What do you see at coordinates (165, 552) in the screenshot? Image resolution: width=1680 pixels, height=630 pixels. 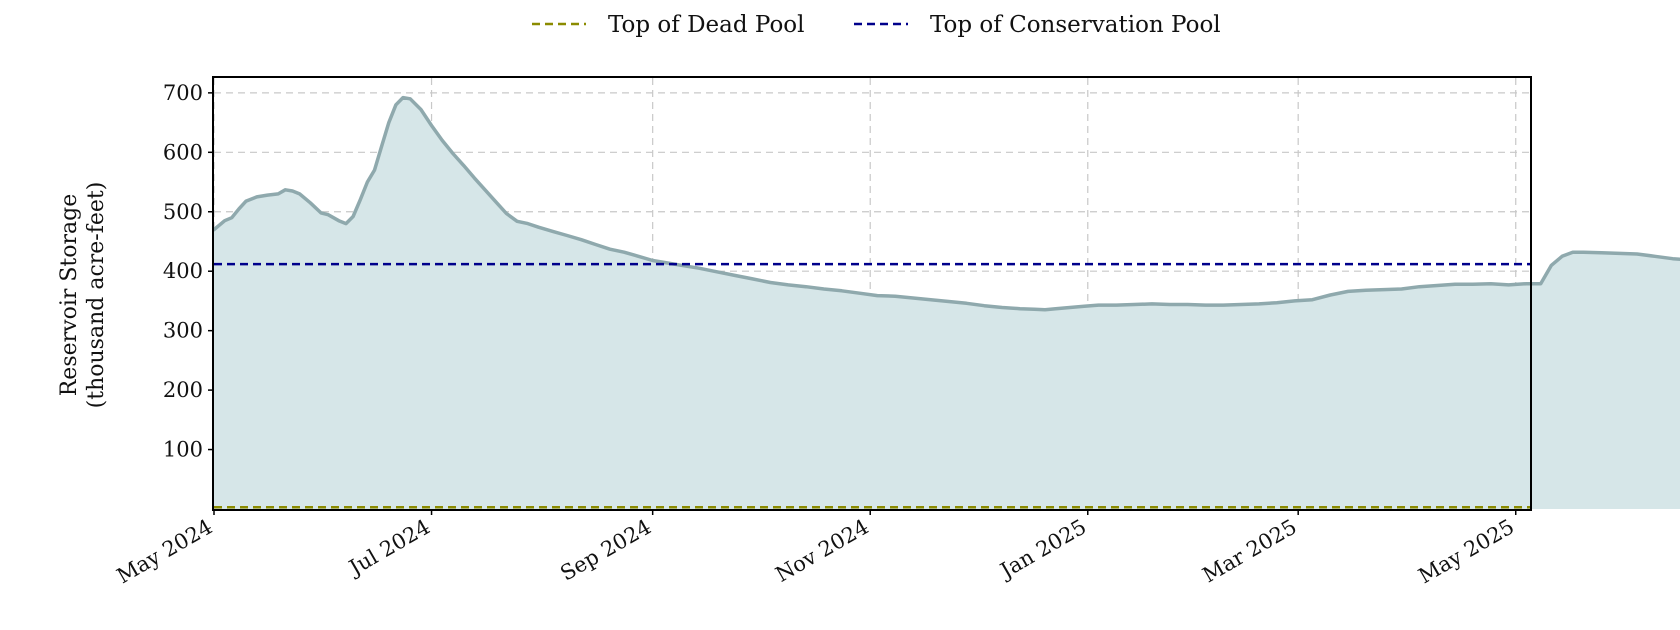 I see `x-tick-label: May 2024` at bounding box center [165, 552].